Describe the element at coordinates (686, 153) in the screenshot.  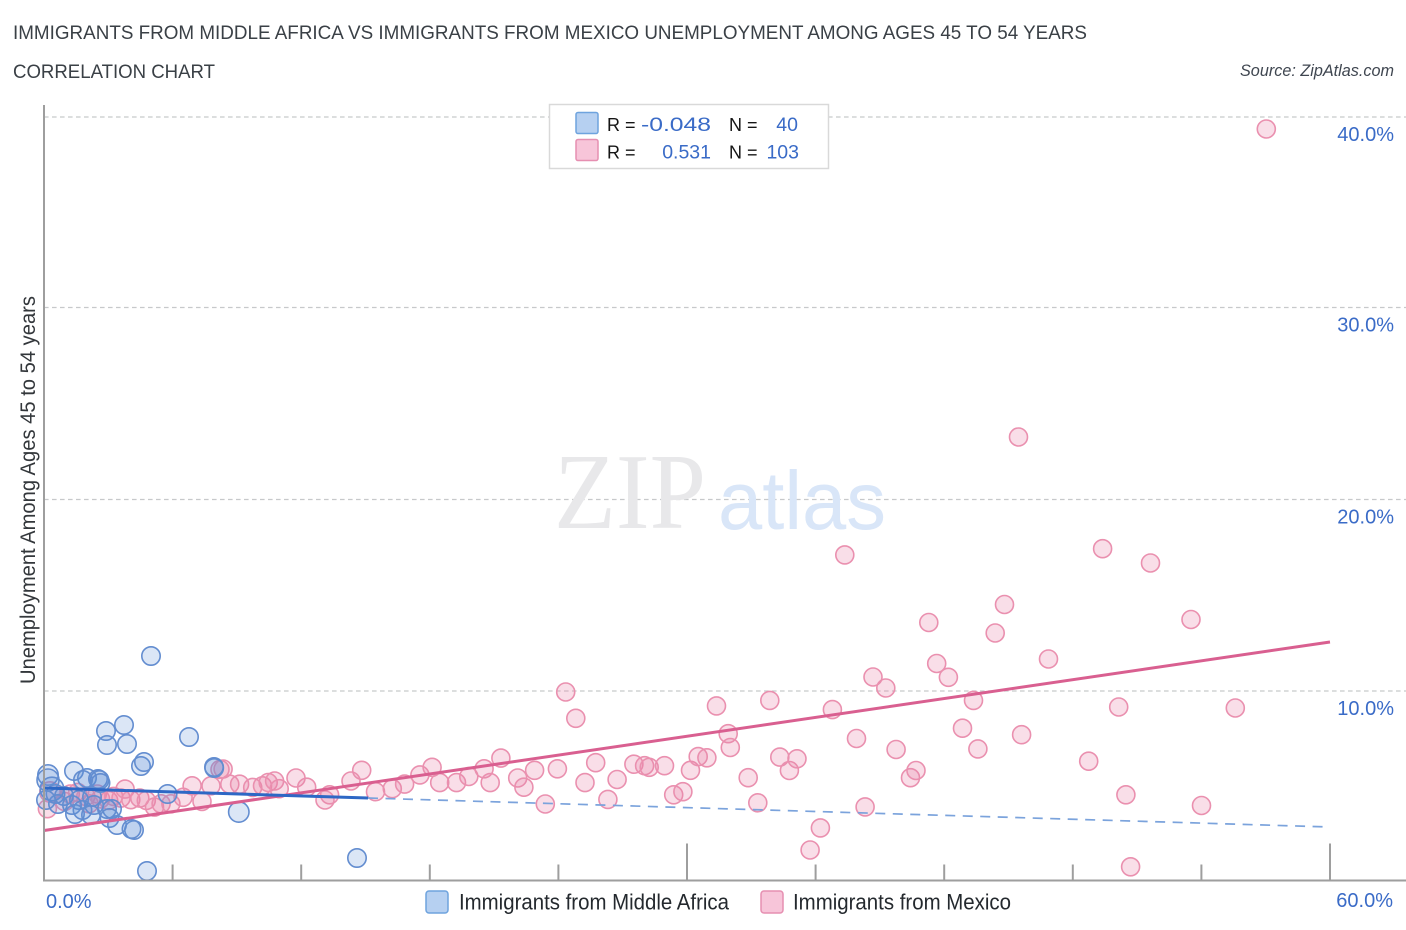
I see `svg-text: 0.531` at that location.